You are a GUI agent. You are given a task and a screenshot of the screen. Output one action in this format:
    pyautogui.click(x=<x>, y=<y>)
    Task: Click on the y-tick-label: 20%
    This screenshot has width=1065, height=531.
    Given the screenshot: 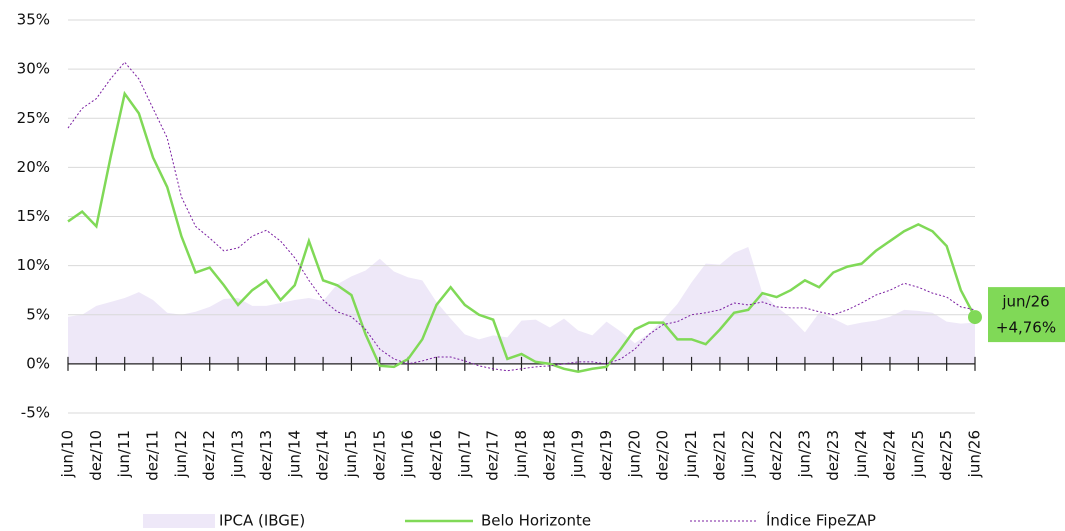 What is the action you would take?
    pyautogui.click(x=33, y=167)
    